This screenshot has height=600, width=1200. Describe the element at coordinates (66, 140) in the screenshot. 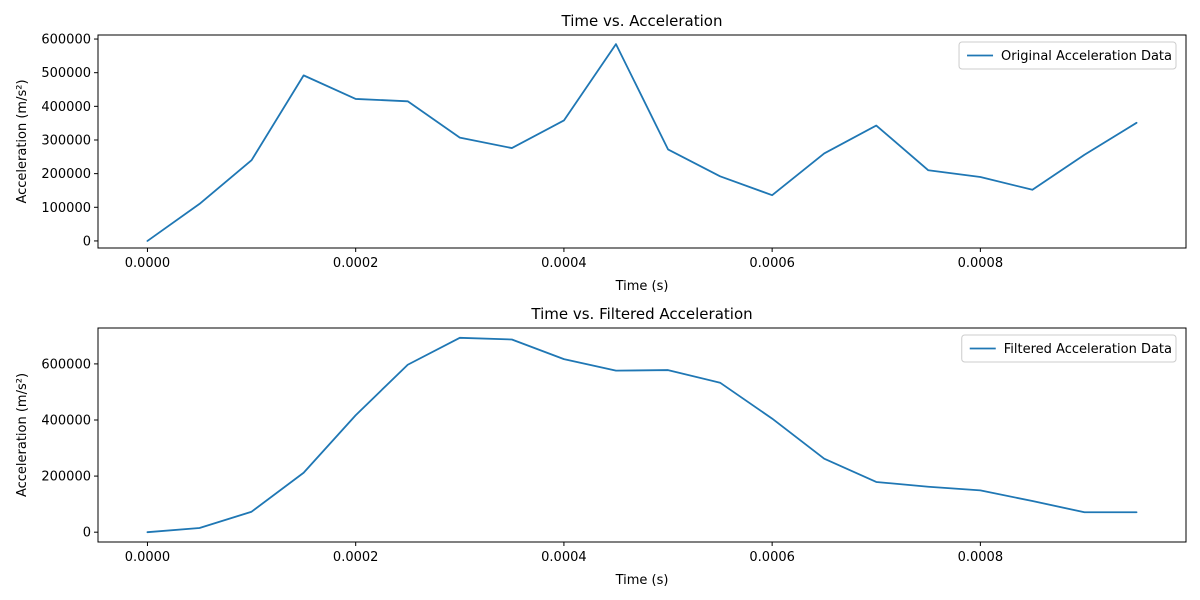

I see `y-tick-label: 300000` at that location.